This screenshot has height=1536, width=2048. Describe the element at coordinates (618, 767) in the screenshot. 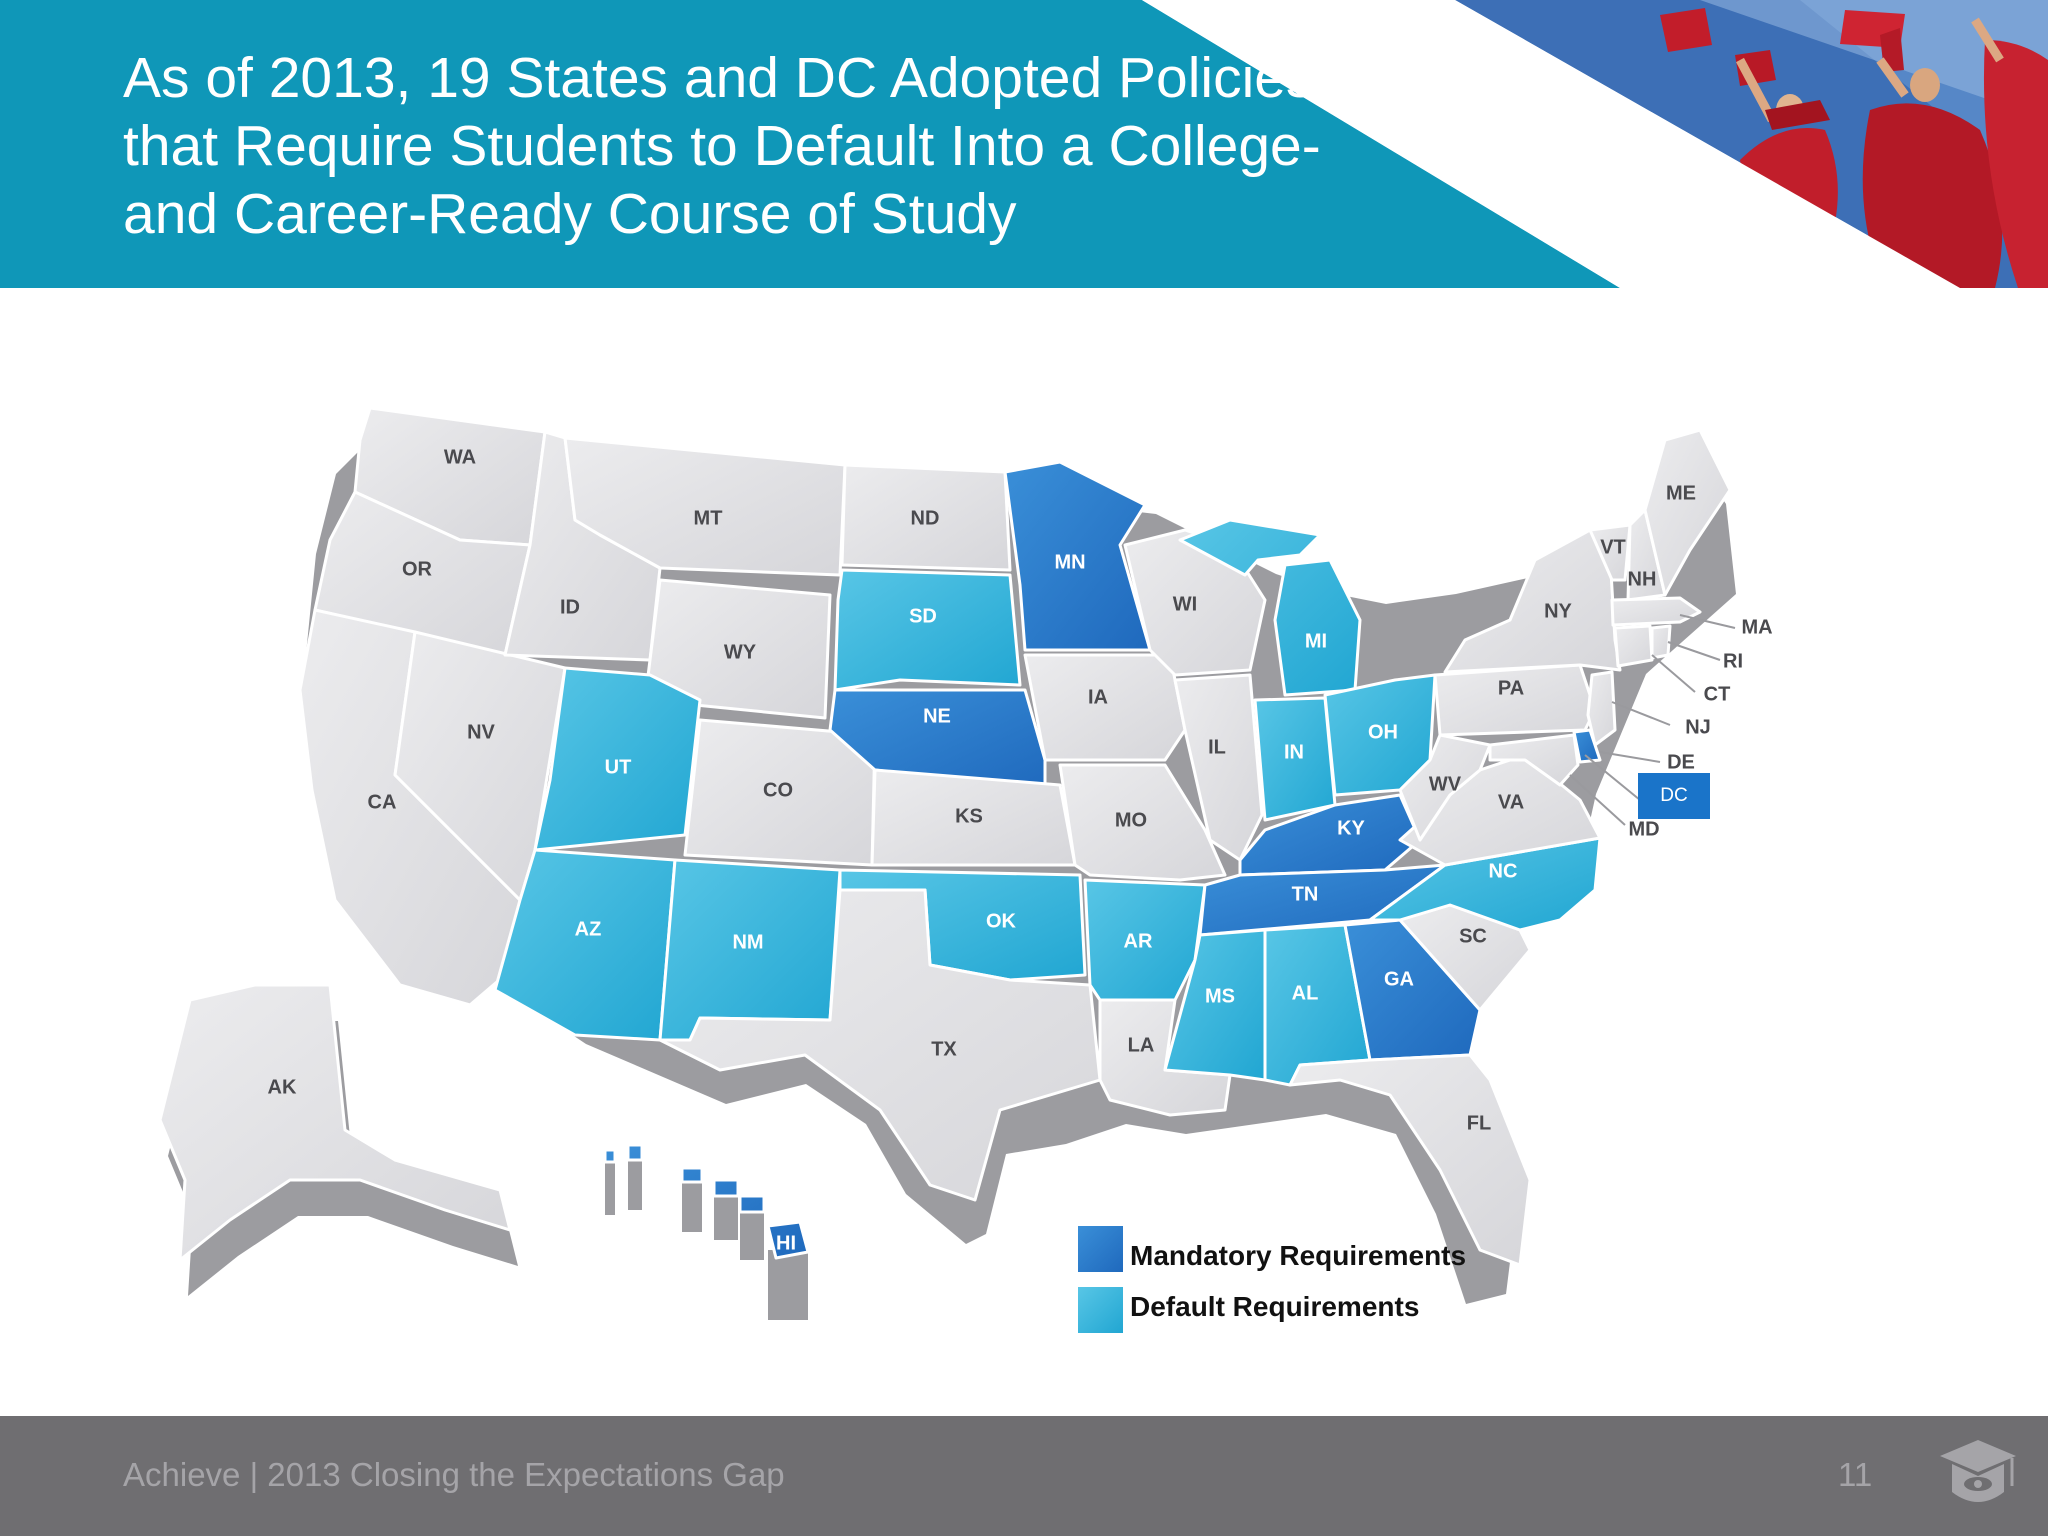

I see `state-label-ut: UT` at that location.